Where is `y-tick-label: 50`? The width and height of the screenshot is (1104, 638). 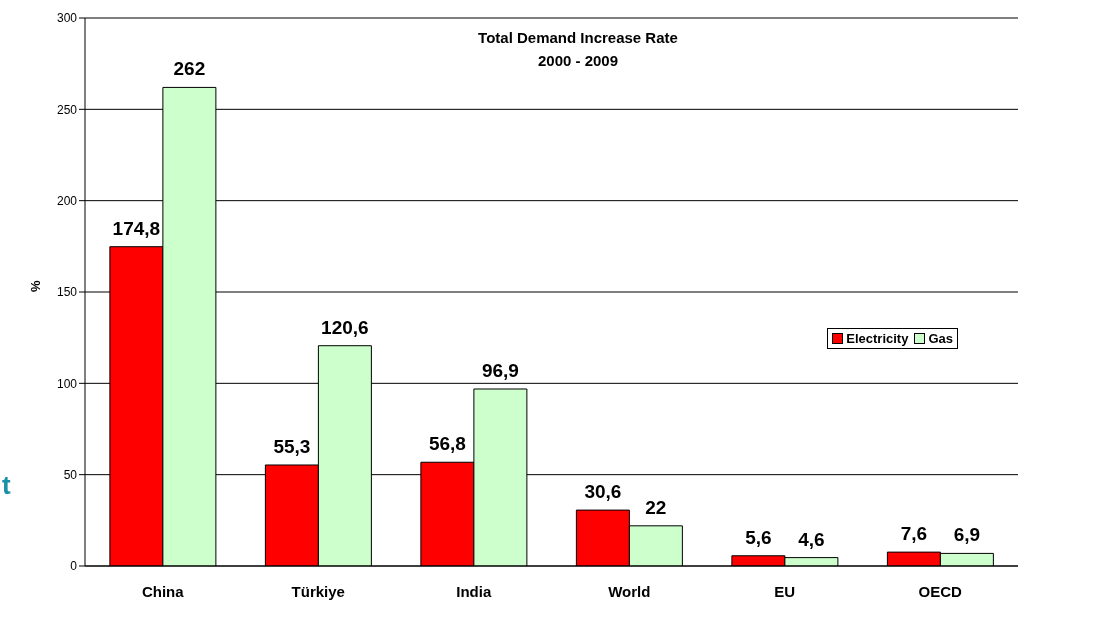
y-tick-label: 50 is located at coordinates (70, 474).